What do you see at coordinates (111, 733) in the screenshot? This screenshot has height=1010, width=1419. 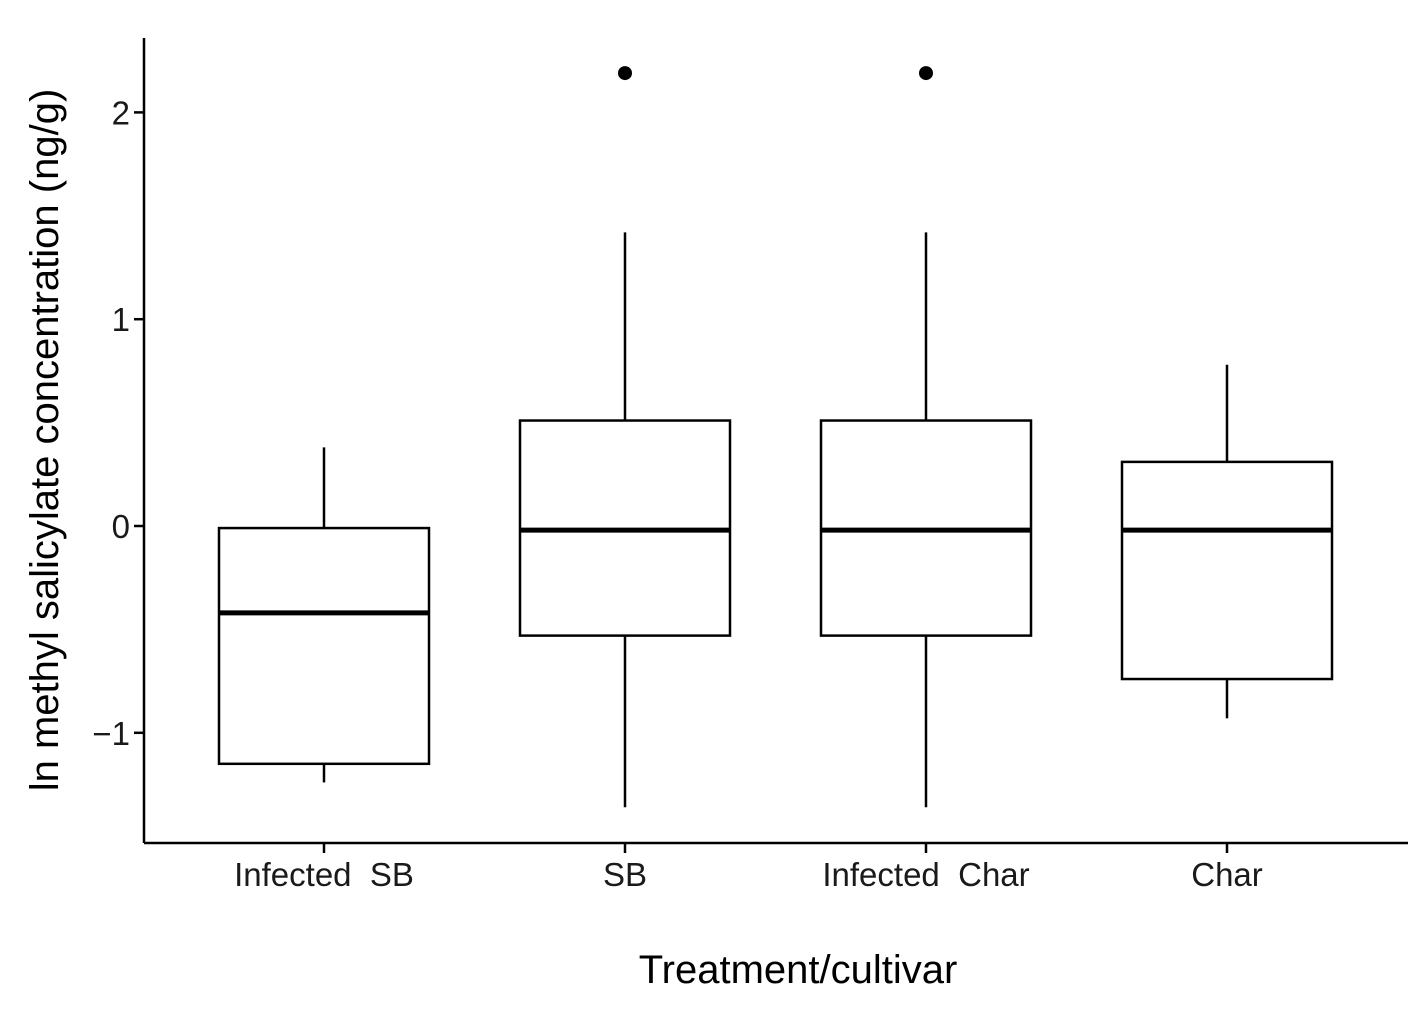 I see `y-tick-label: −1` at bounding box center [111, 733].